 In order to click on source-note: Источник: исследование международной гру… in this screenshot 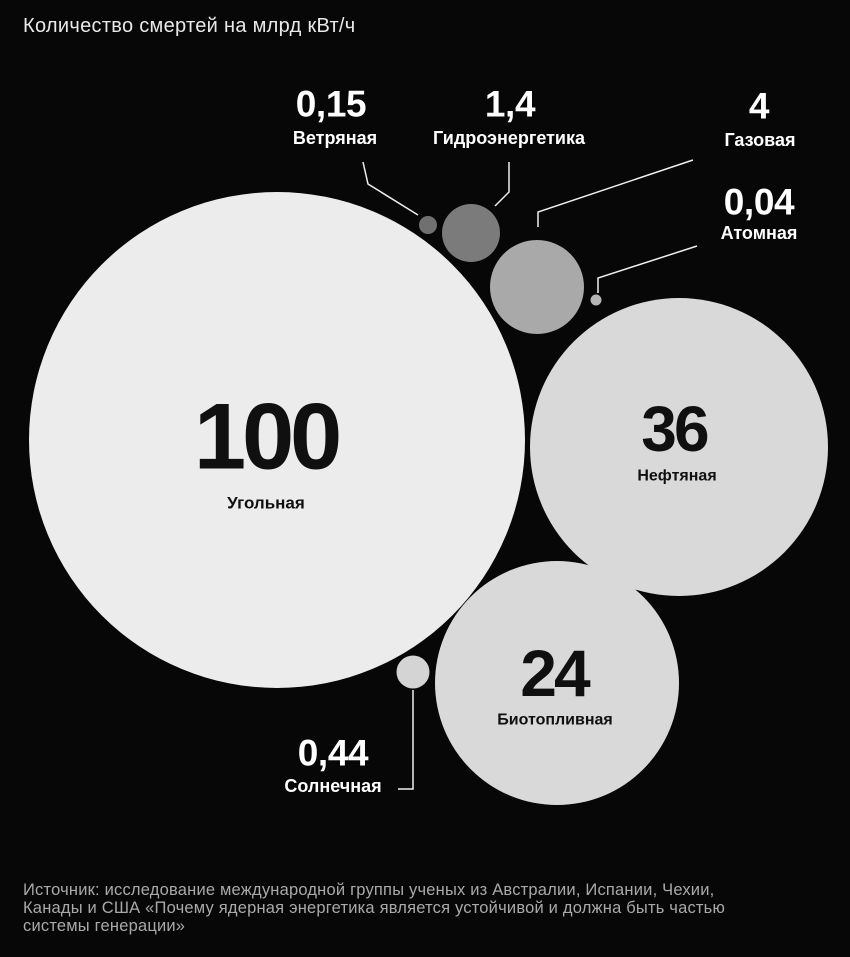, I will do `click(374, 908)`.